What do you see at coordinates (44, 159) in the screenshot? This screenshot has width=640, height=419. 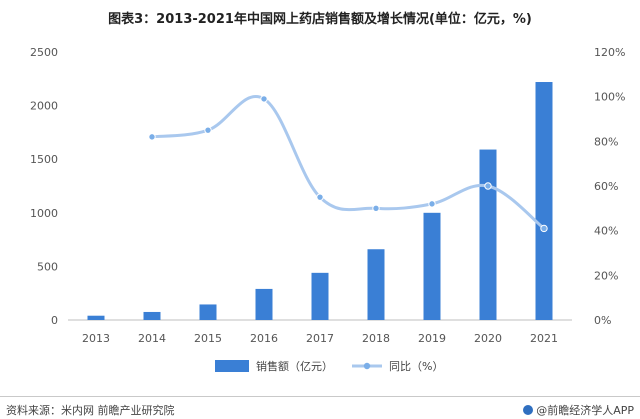 I see `y-left-tick-label: 1500` at bounding box center [44, 159].